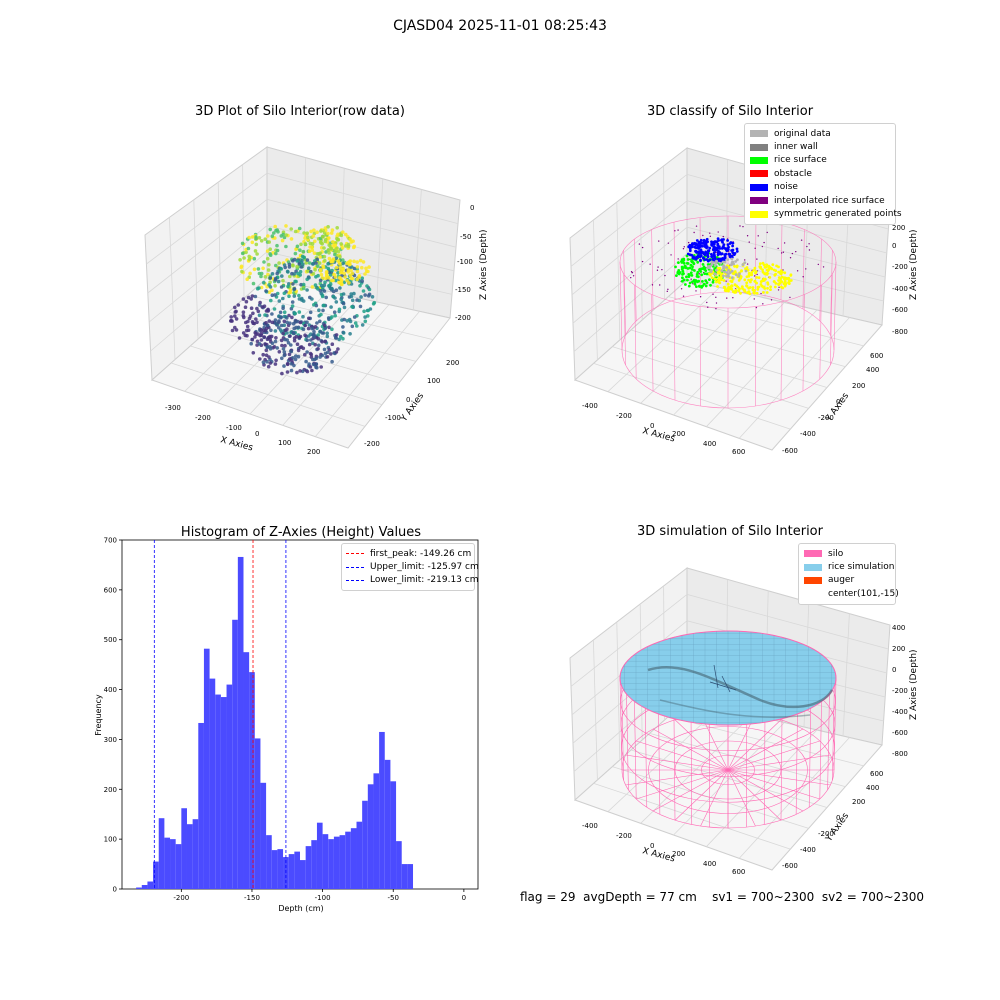  I want to click on silo-spoke, so click(682, 755).